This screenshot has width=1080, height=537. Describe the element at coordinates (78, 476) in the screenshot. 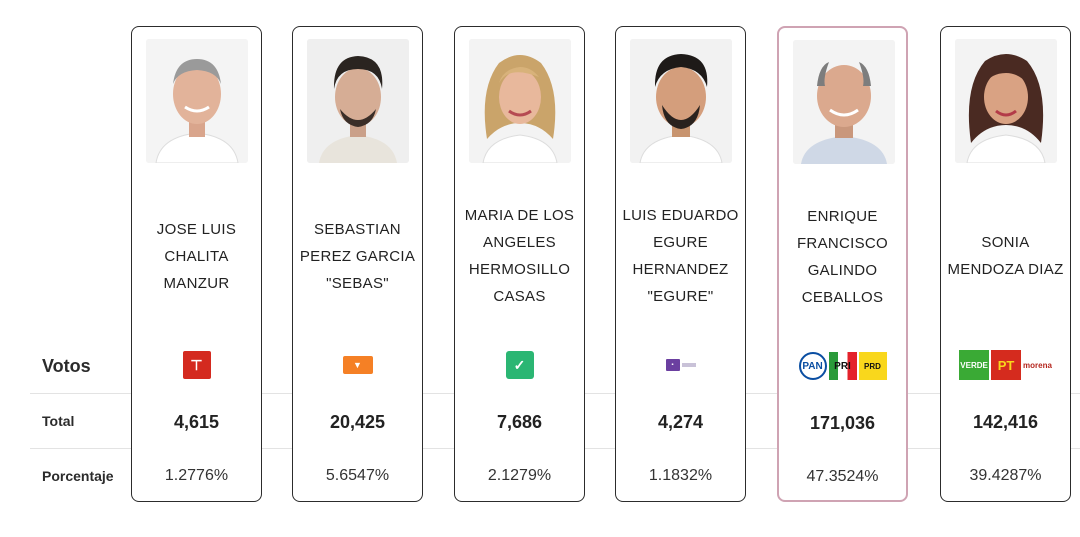

I see `porcentaje-label: Porcentaje` at that location.